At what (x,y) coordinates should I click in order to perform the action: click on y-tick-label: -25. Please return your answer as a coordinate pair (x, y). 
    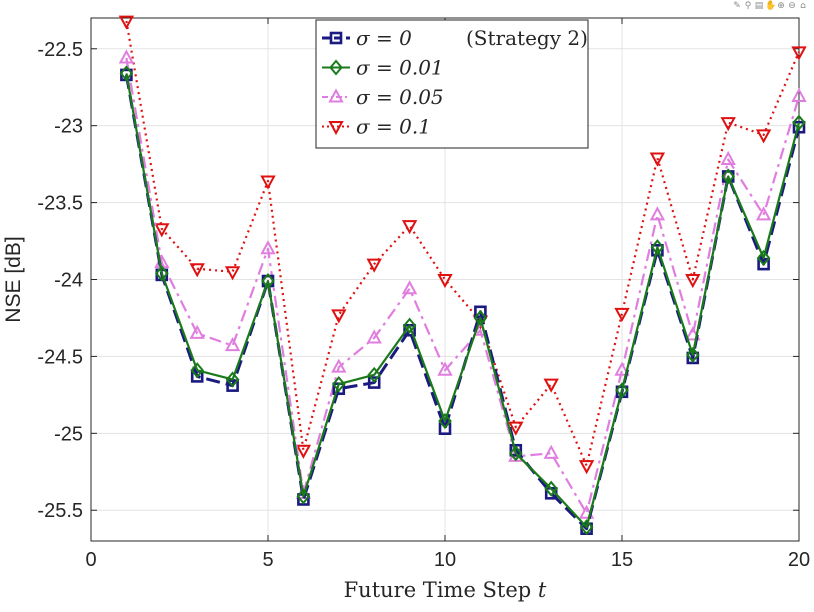
    Looking at the image, I should click on (68, 434).